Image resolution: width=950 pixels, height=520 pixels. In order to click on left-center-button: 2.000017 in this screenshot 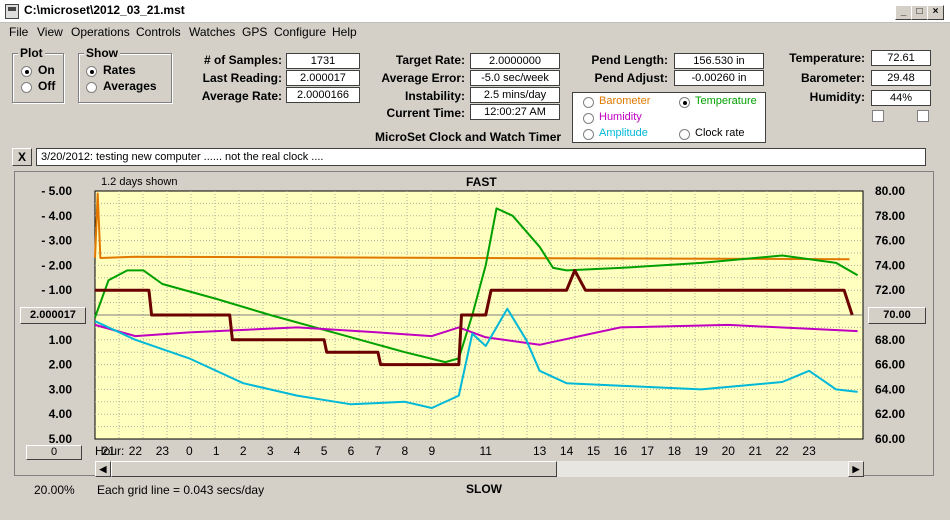, I will do `click(53, 315)`.